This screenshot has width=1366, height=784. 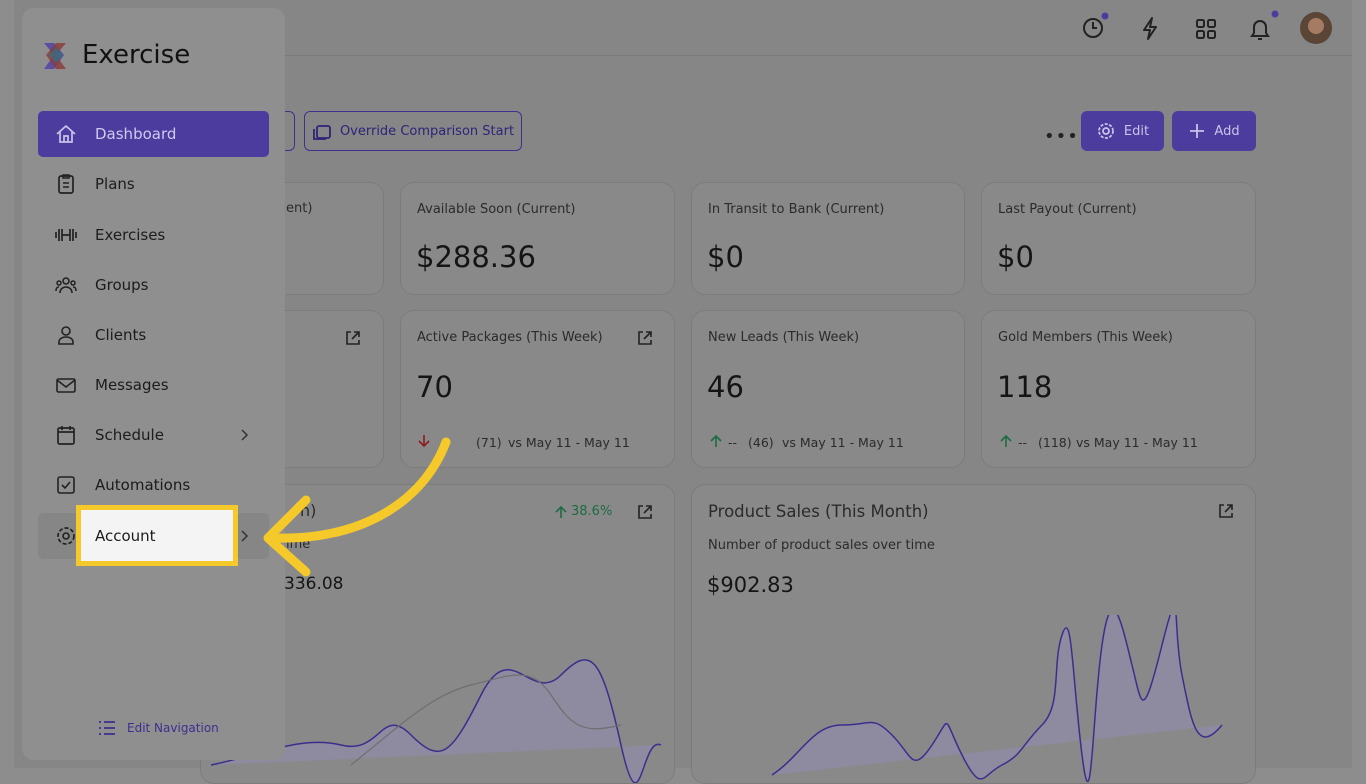 I want to click on check-icon, so click(x=66, y=485).